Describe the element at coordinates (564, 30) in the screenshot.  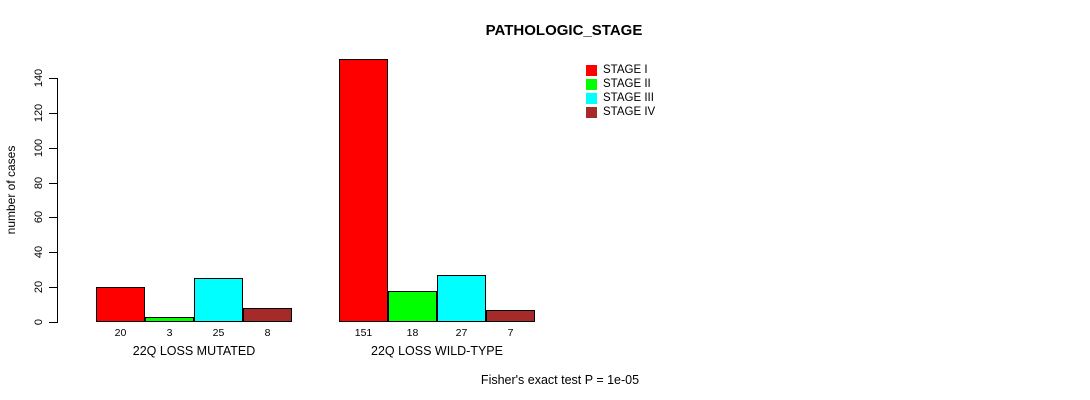
I see `chart-title: PATHOLOGIC_STAGE` at that location.